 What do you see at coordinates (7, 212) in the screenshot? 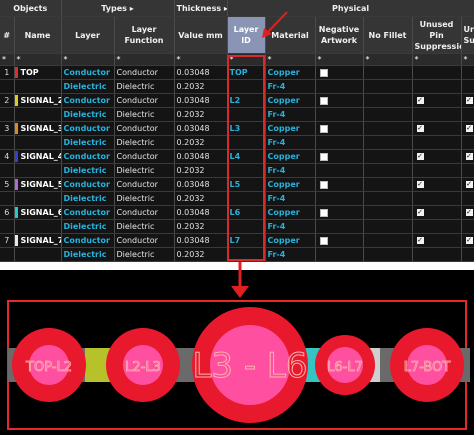
I see `row-number-cell: 6` at bounding box center [7, 212].